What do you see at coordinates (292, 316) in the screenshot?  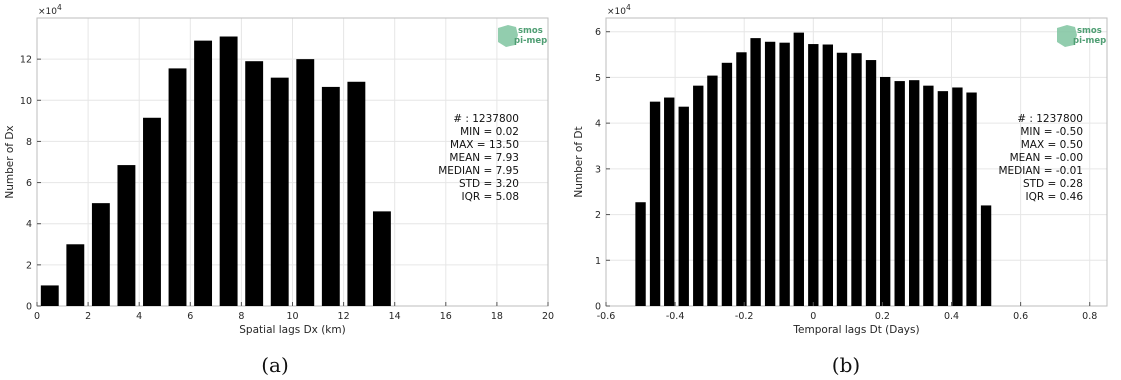 I see `x-tick-label: 10` at bounding box center [292, 316].